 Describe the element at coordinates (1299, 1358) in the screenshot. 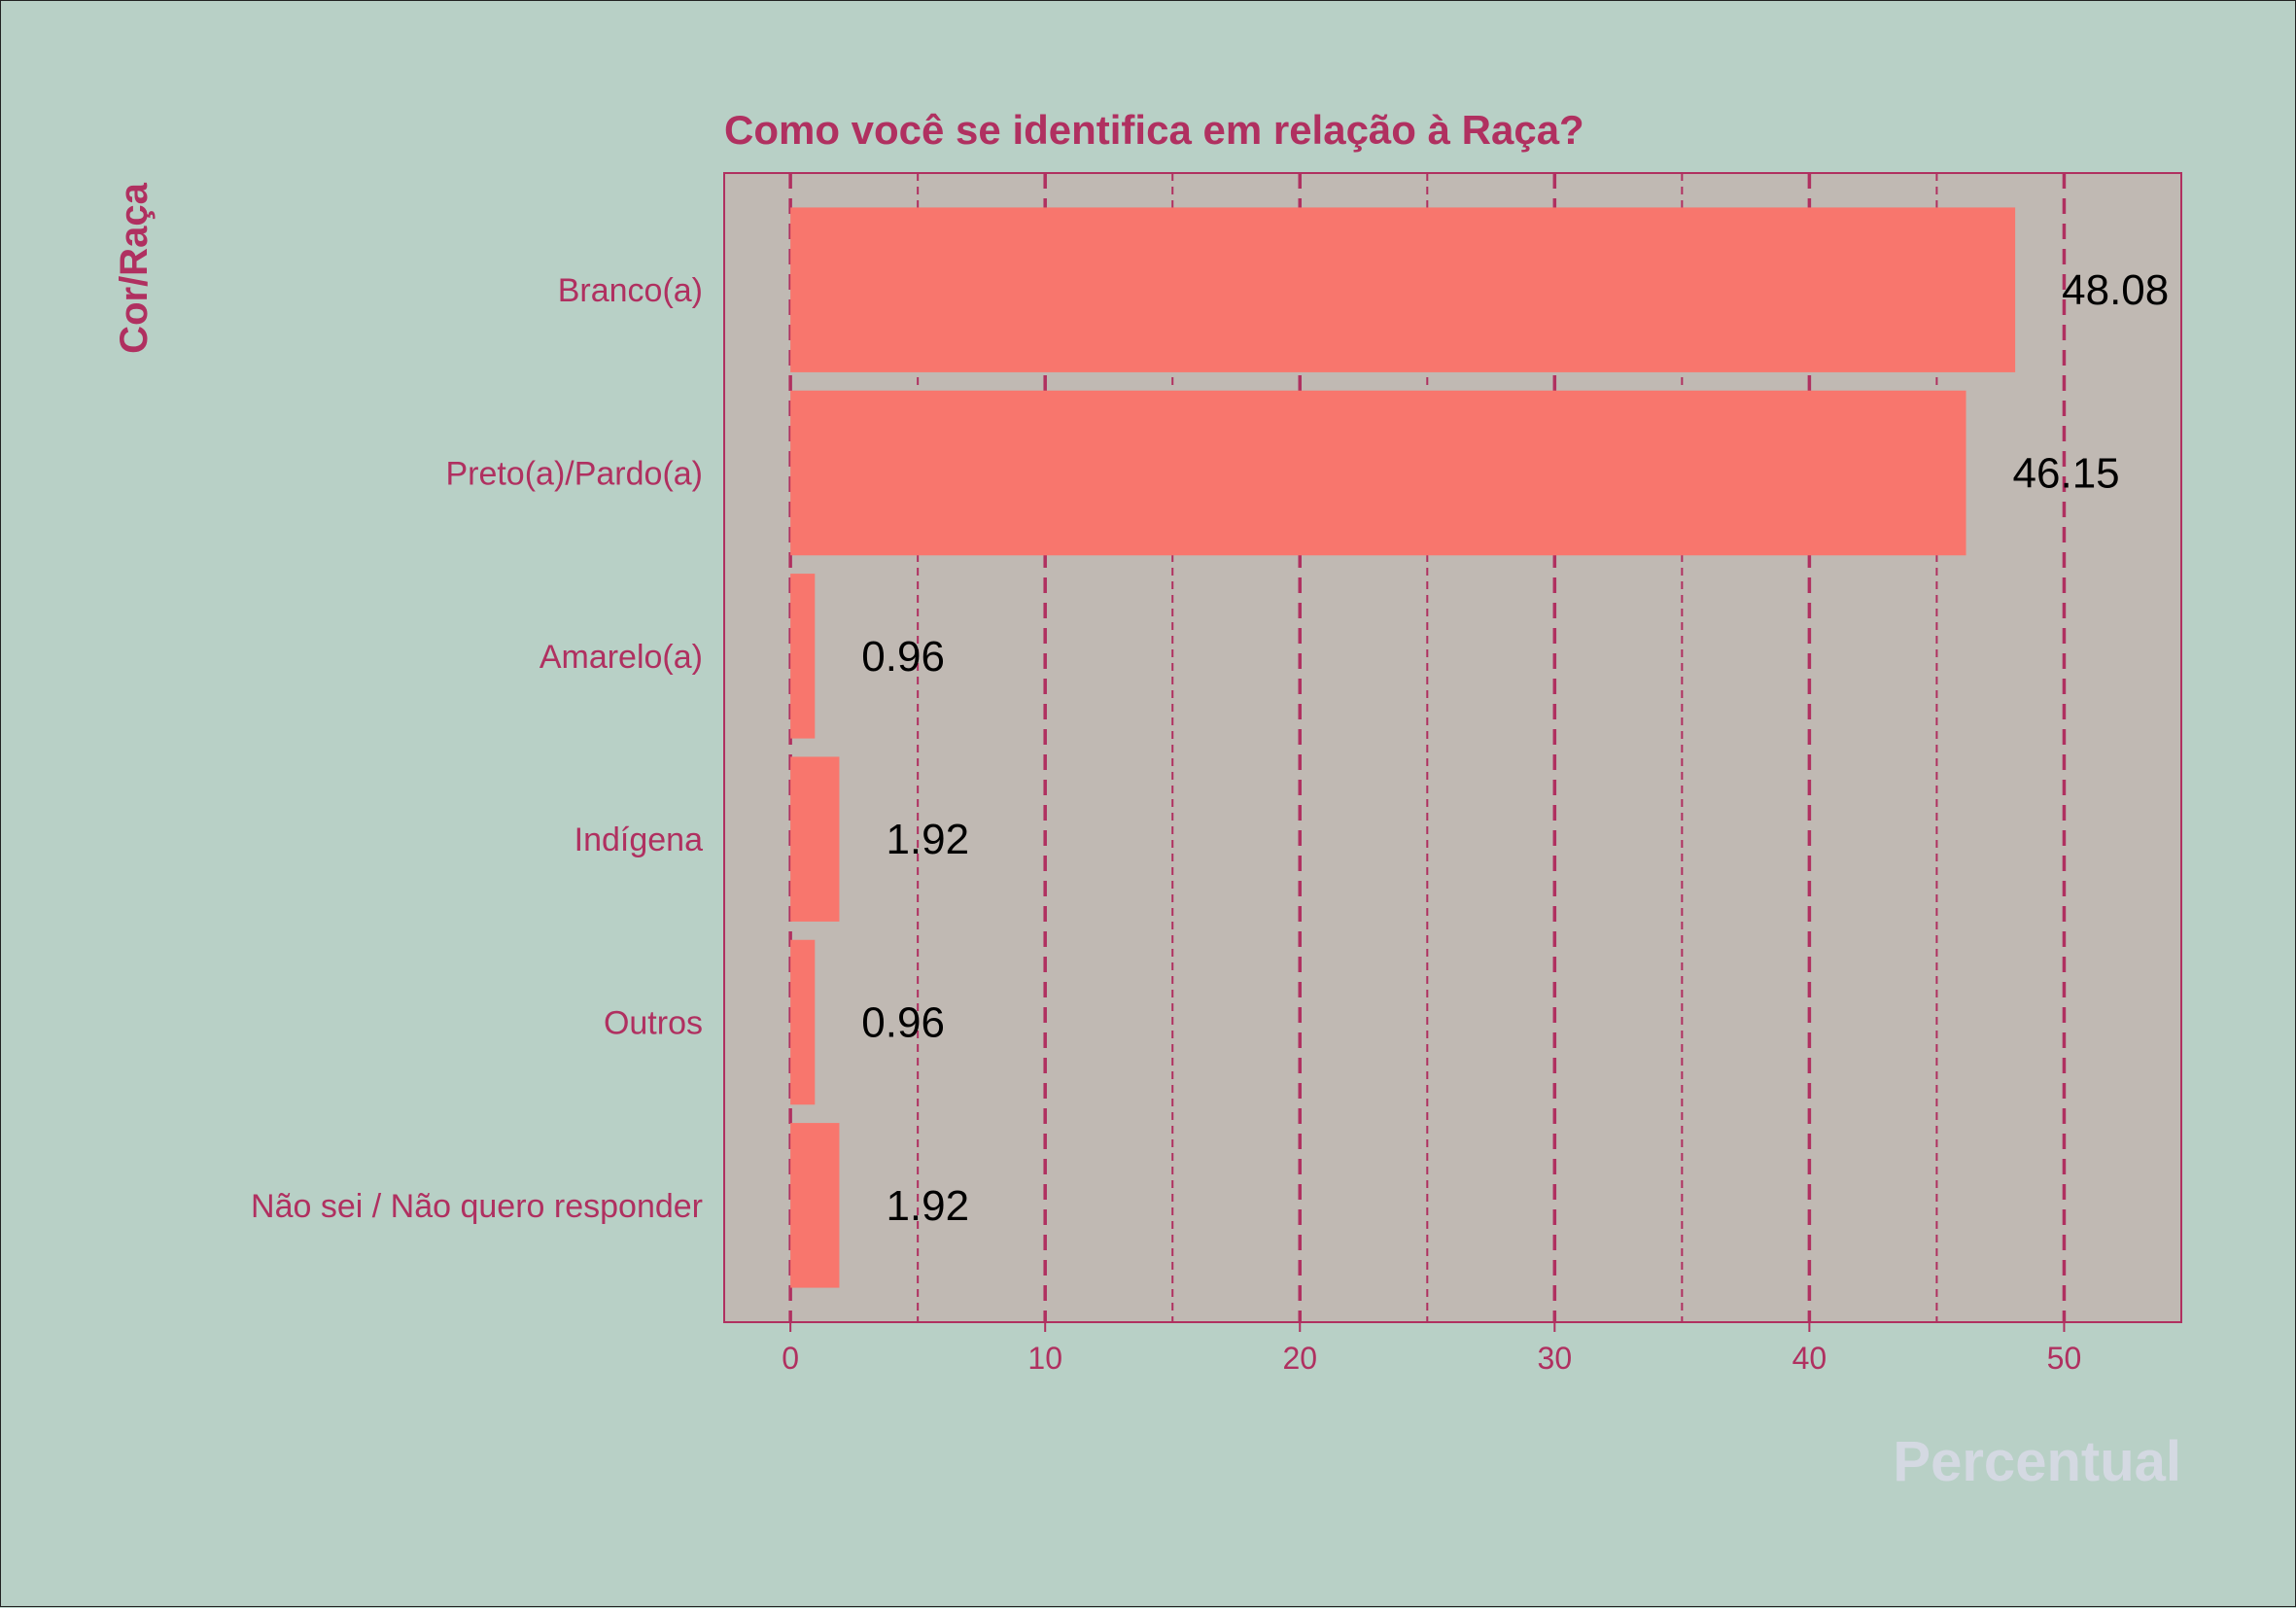

I see `x-tick-label: 20` at that location.